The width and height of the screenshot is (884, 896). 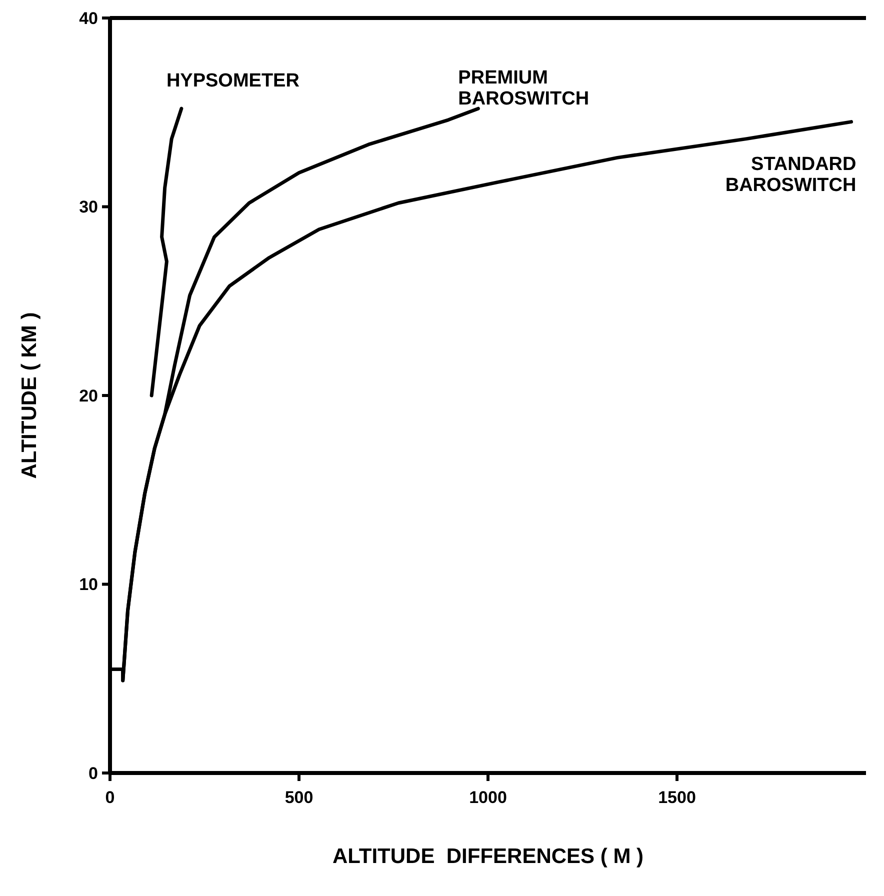 I want to click on x-axis-title: ALTITUDE DIFFERENCES ( M ), so click(x=488, y=856).